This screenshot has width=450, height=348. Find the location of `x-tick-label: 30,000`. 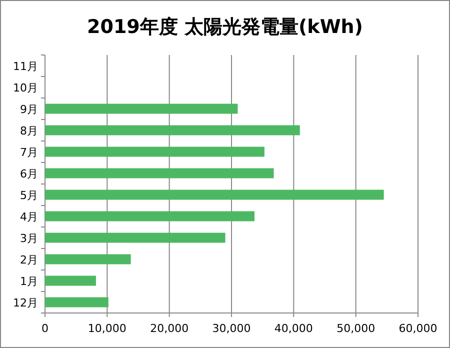

x-tick-label: 30,000 is located at coordinates (231, 328).